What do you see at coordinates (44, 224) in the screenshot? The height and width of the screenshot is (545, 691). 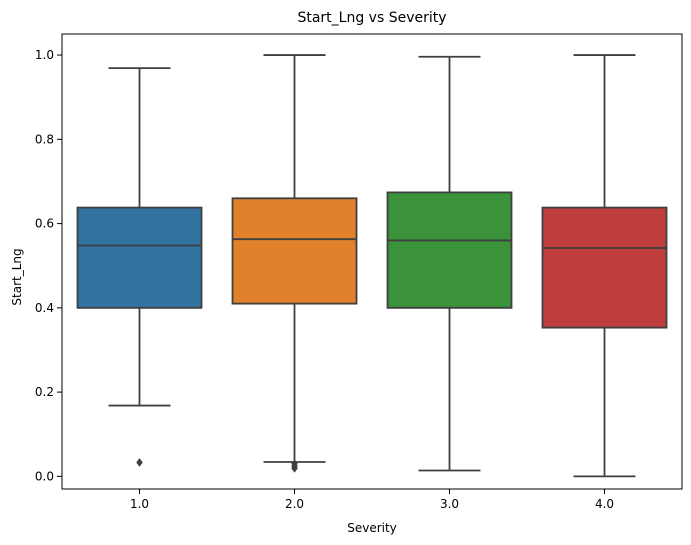 I see `y-tick-label: 0.6` at bounding box center [44, 224].